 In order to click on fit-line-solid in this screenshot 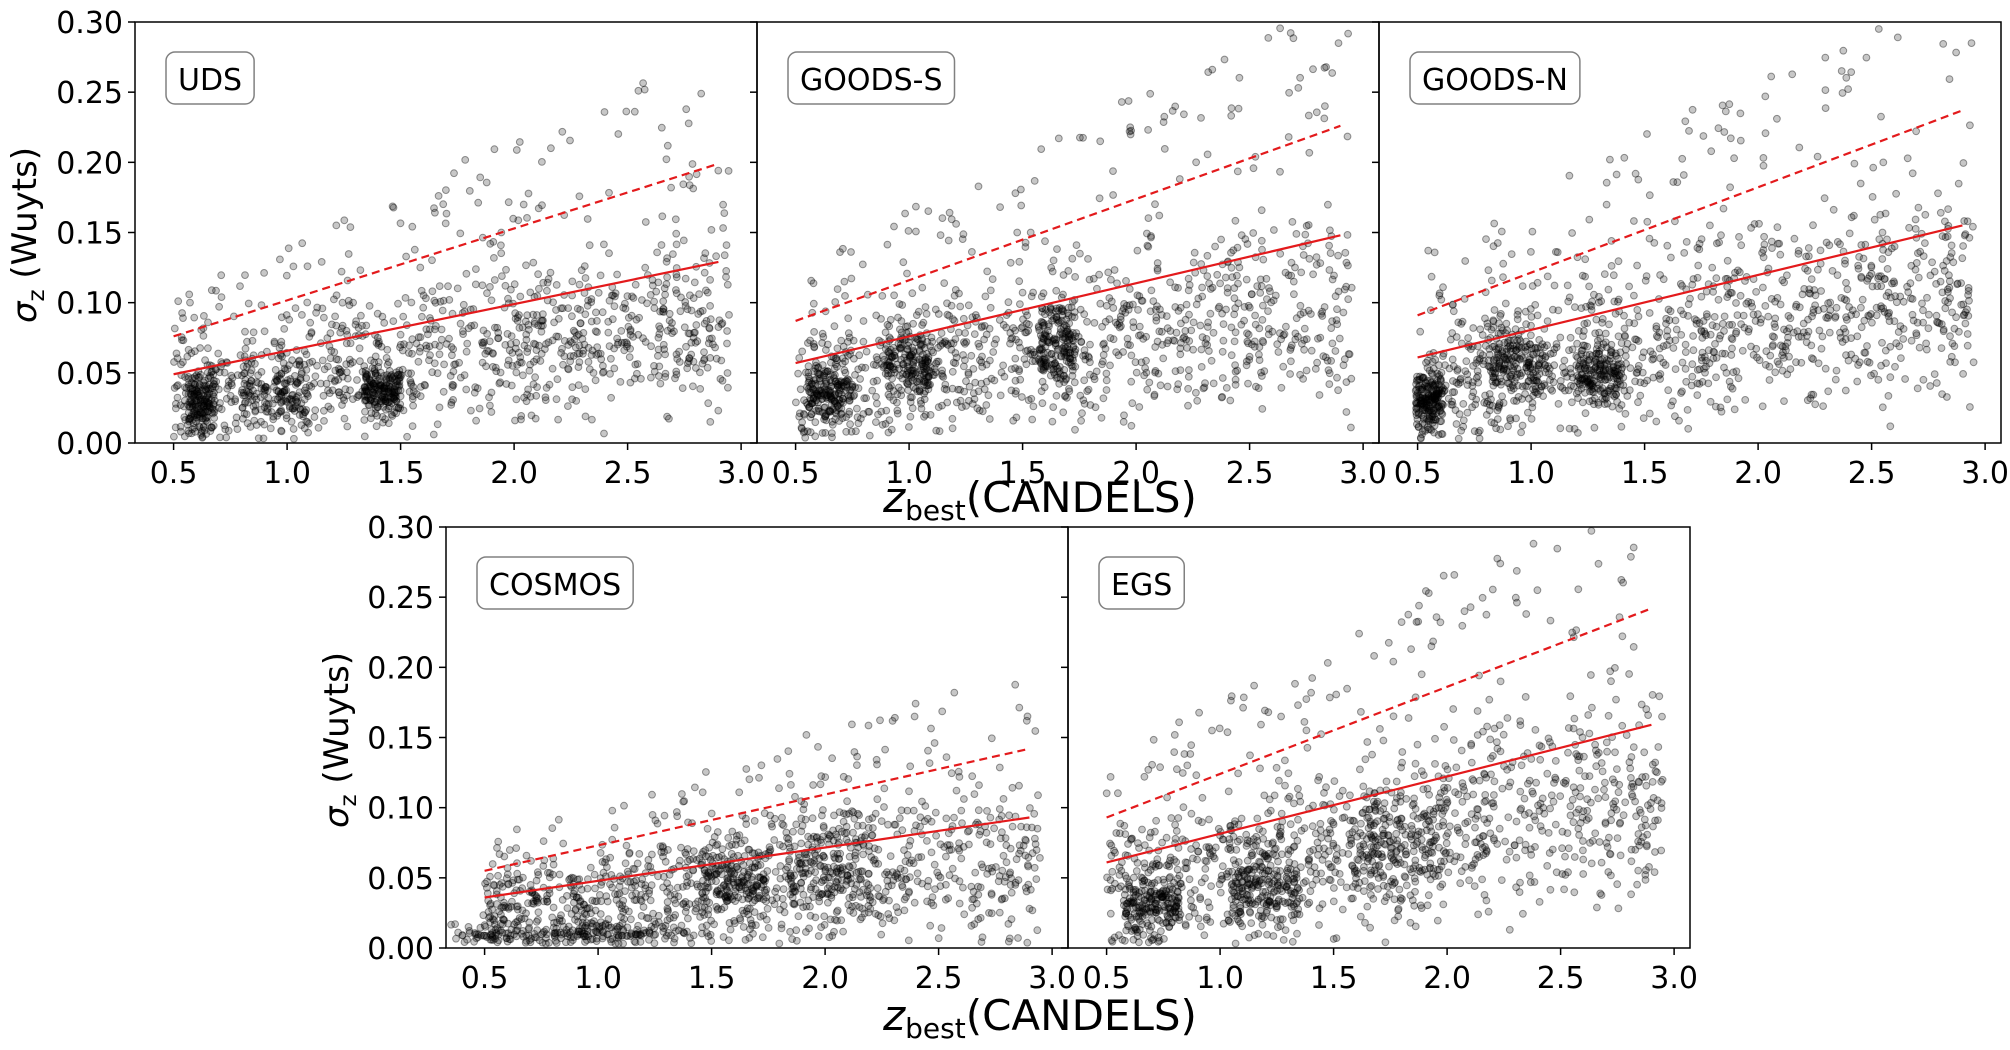, I will do `click(1068, 299)`.